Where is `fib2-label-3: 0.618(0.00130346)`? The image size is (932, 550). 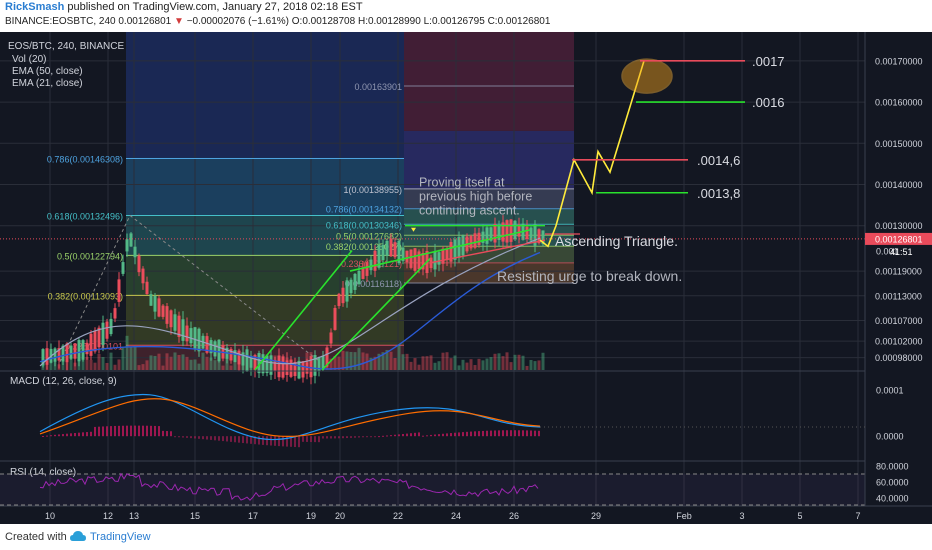
fib2-label-3: 0.618(0.00130346) is located at coordinates (364, 225).